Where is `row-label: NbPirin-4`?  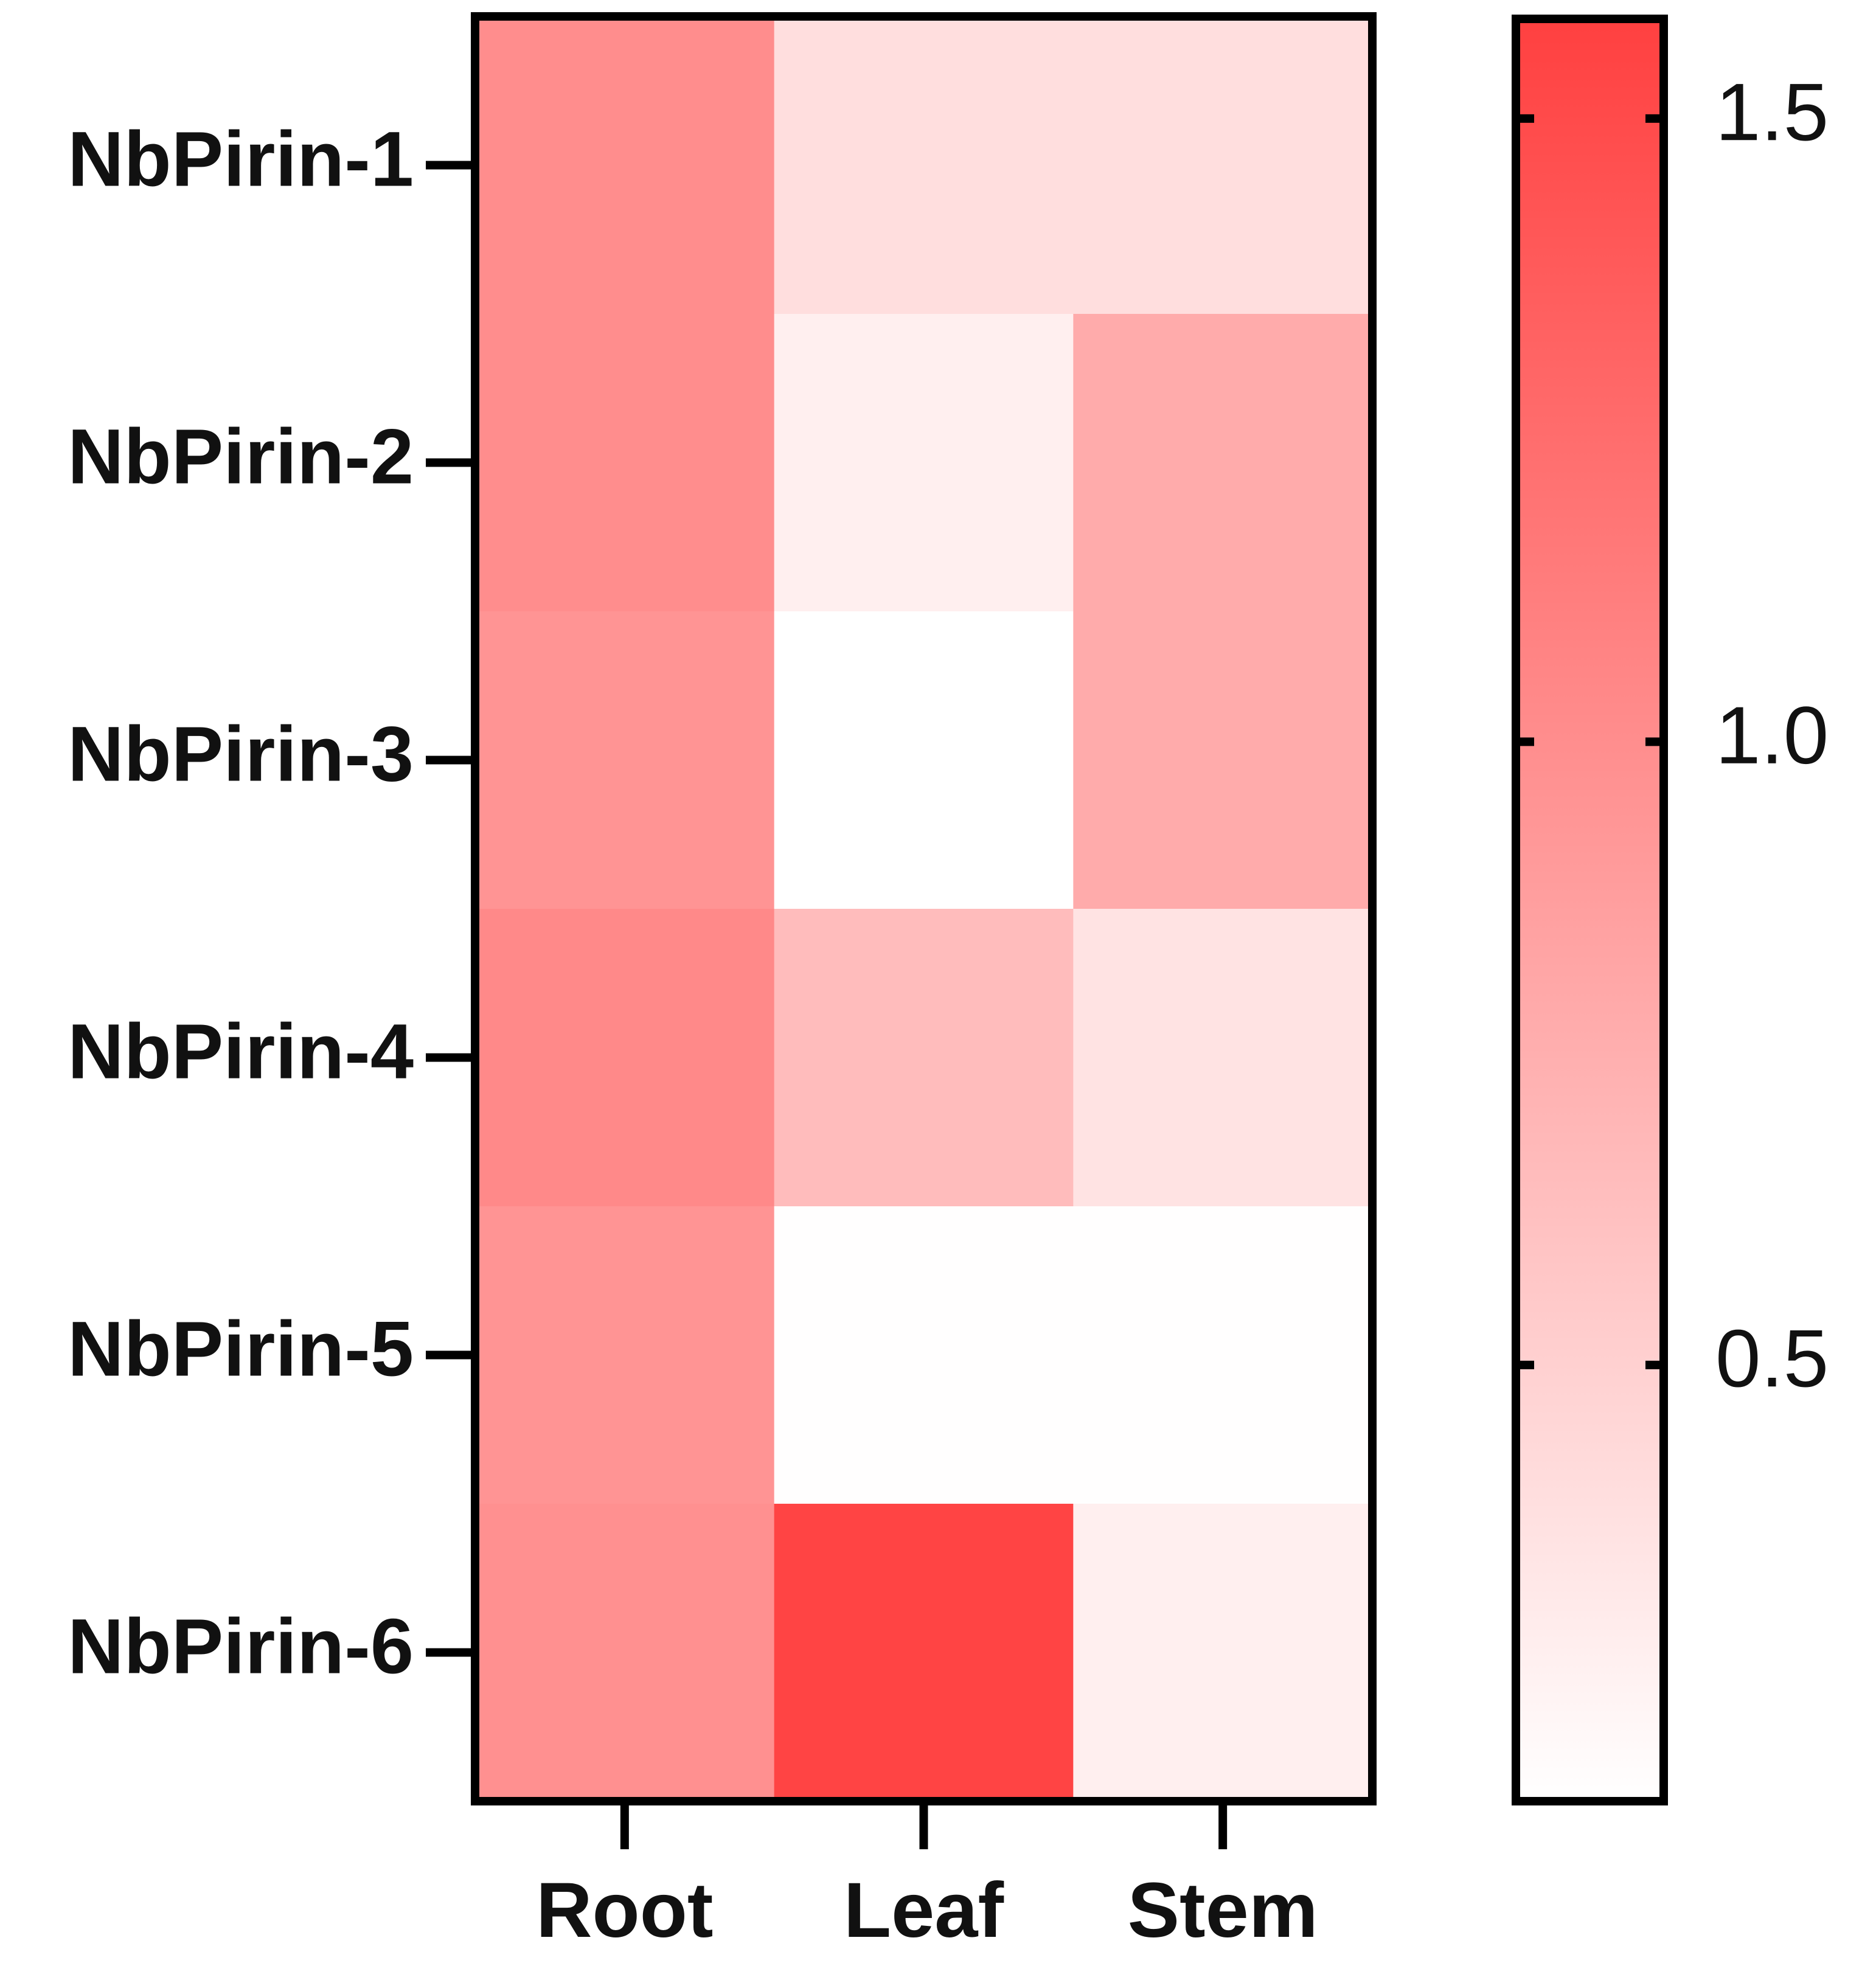 row-label: NbPirin-4 is located at coordinates (241, 1051).